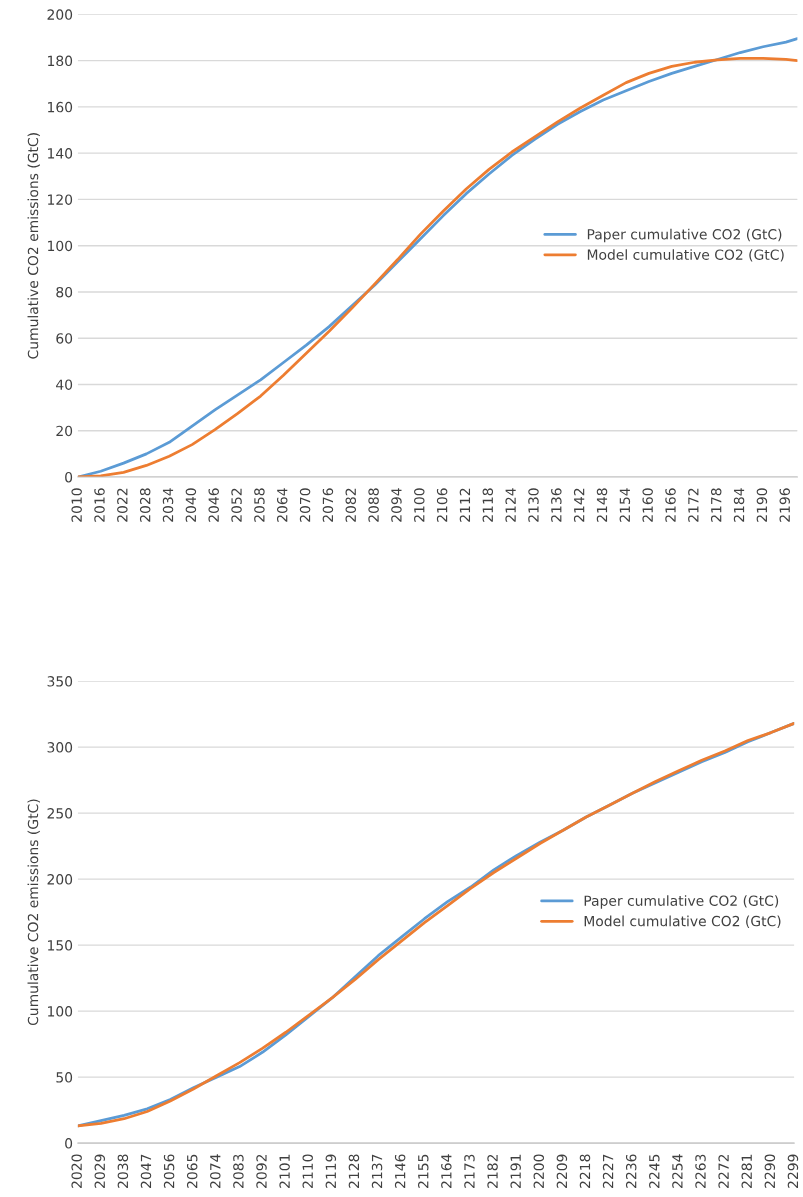  What do you see at coordinates (328, 505) in the screenshot?
I see `x-tick-label: 2076` at bounding box center [328, 505].